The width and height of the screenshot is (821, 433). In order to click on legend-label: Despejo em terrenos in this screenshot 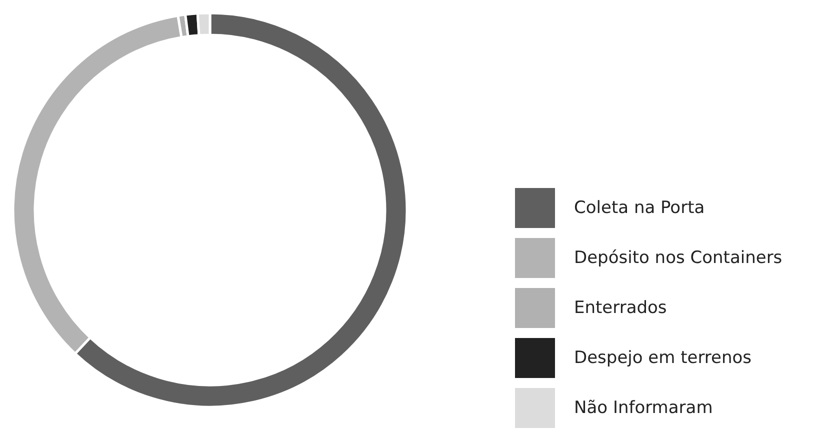, I will do `click(663, 358)`.